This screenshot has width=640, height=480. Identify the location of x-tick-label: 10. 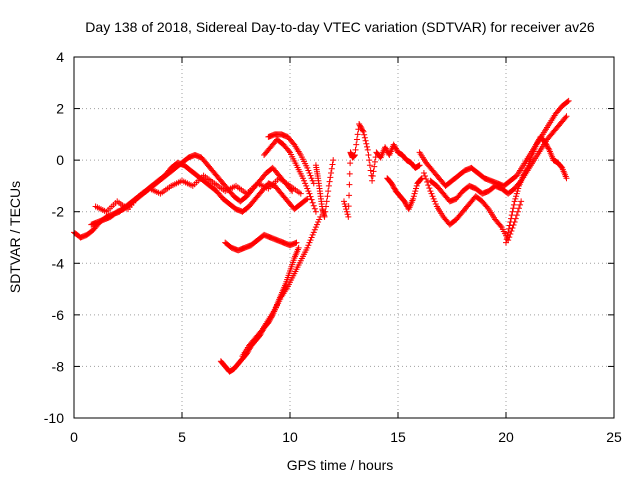
(290, 437).